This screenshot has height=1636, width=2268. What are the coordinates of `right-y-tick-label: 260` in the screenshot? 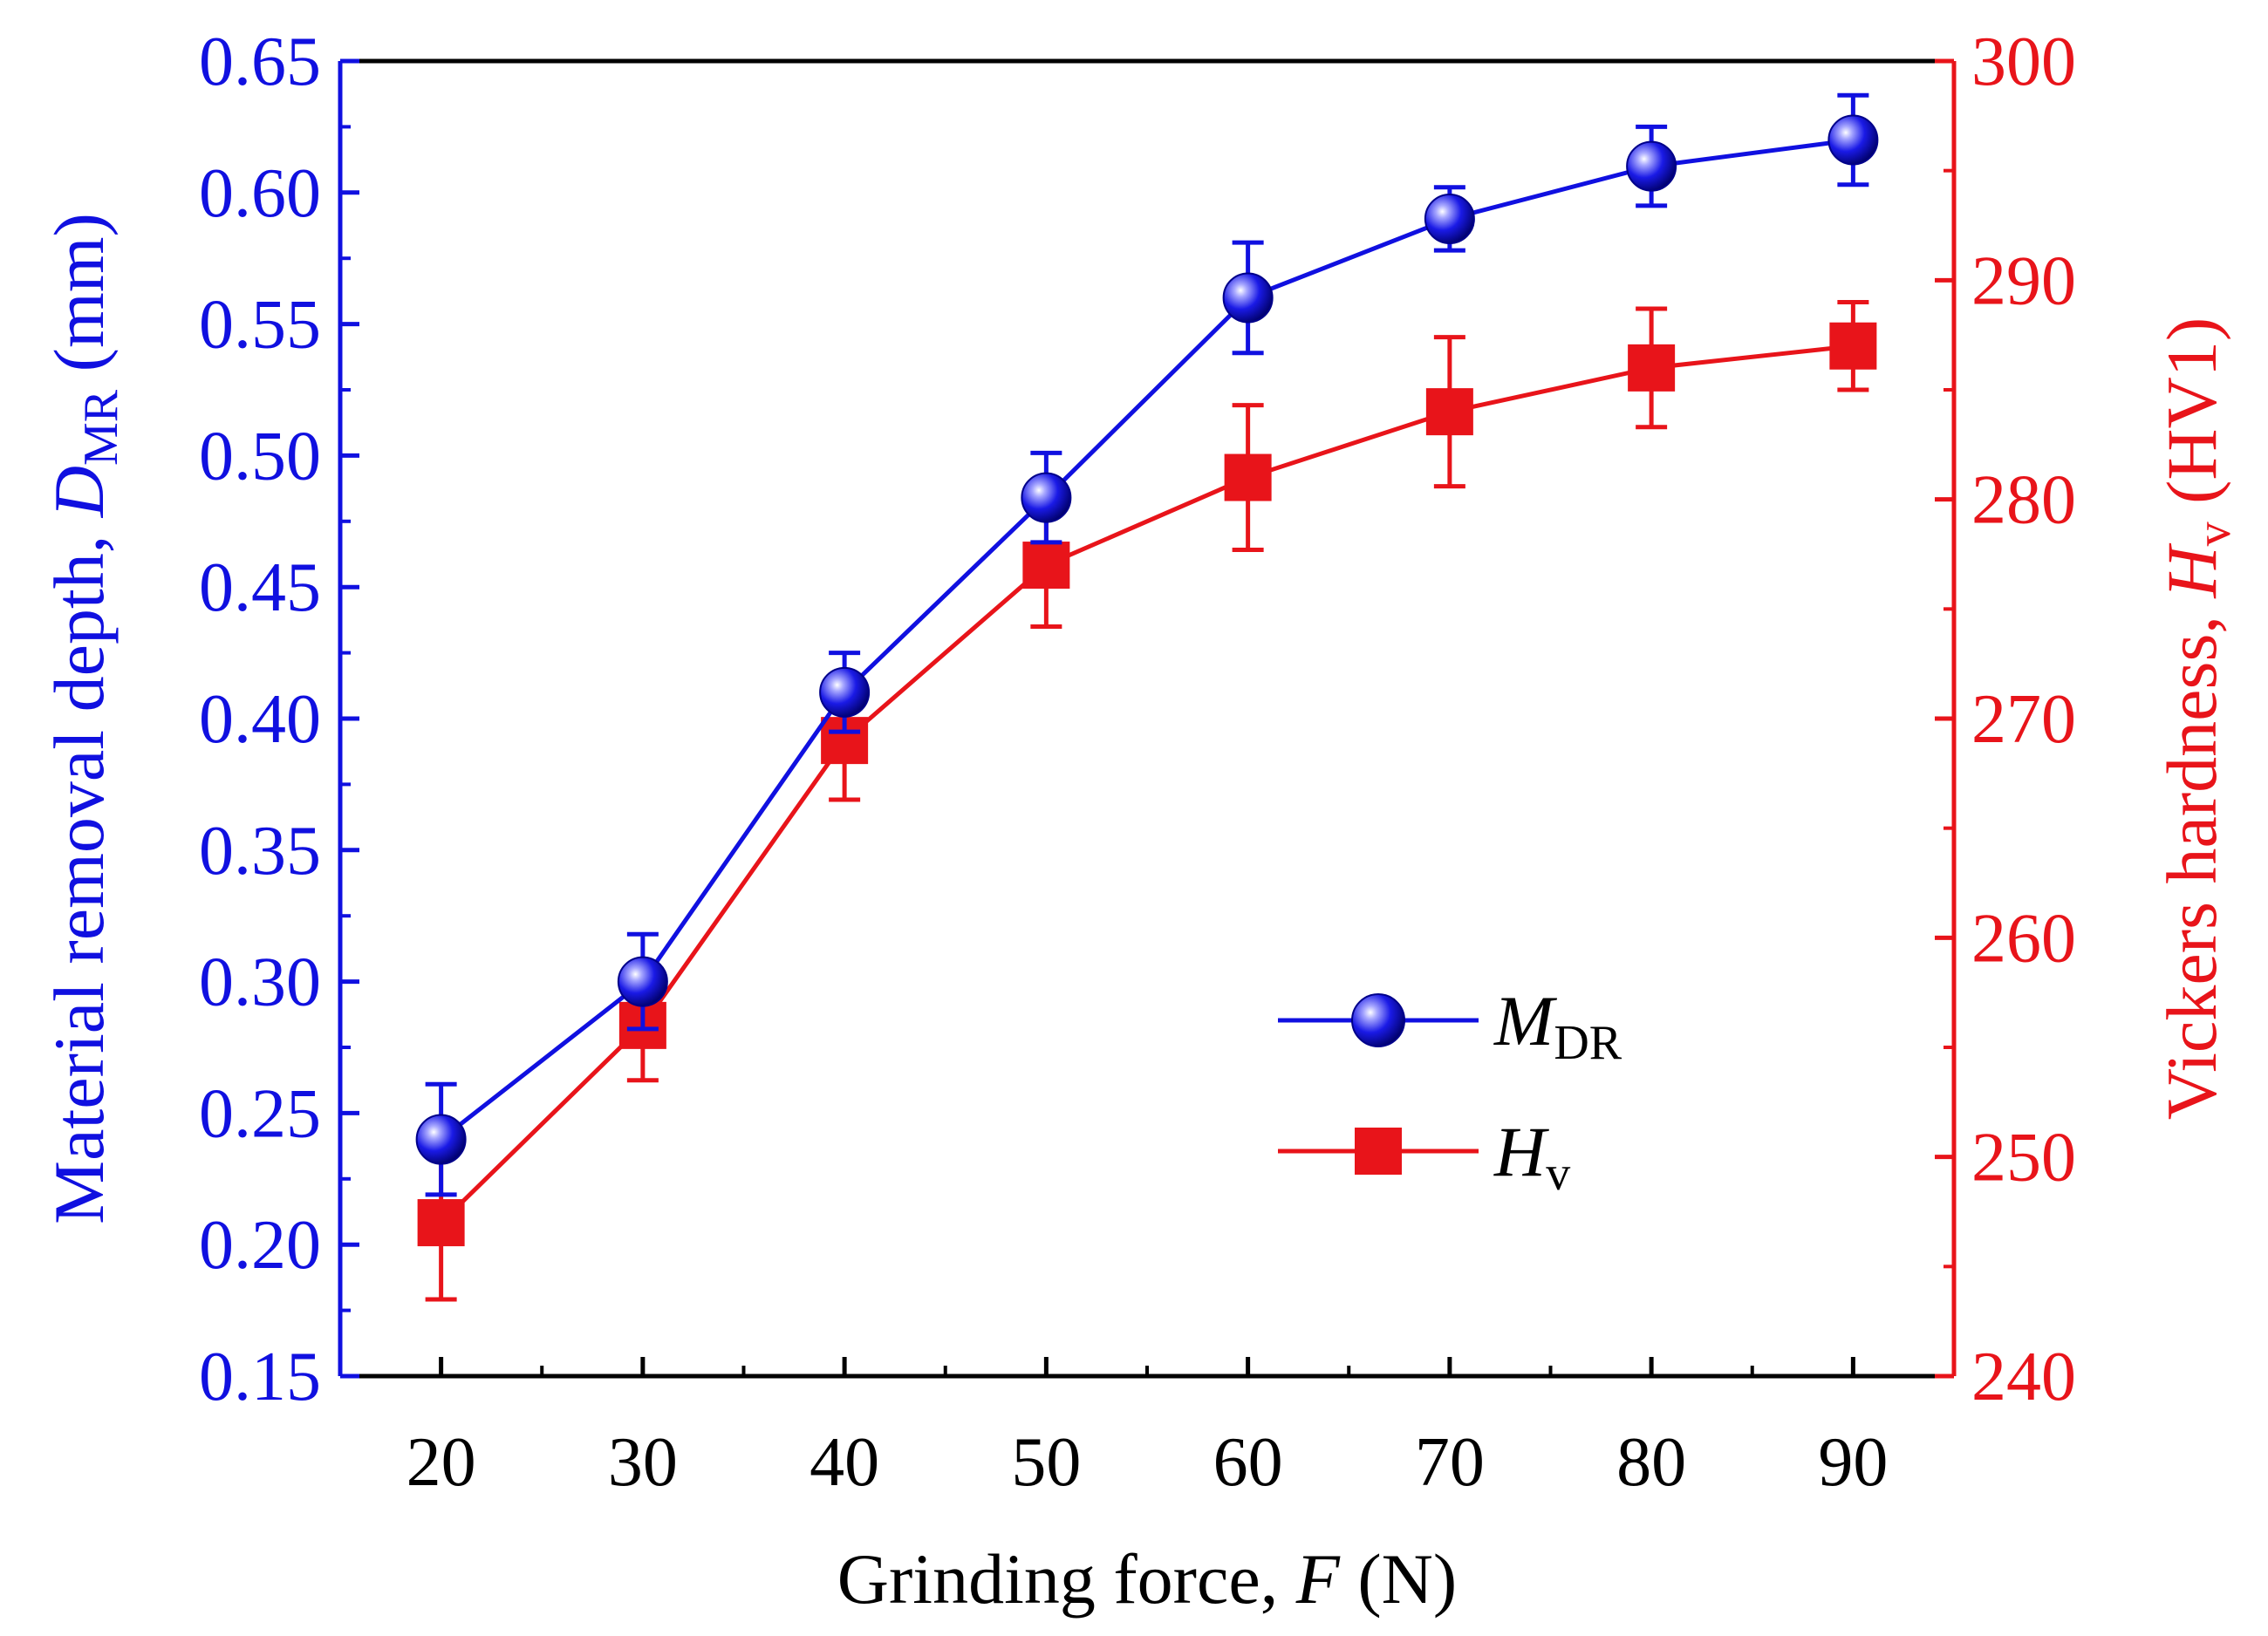 It's located at (2024, 939).